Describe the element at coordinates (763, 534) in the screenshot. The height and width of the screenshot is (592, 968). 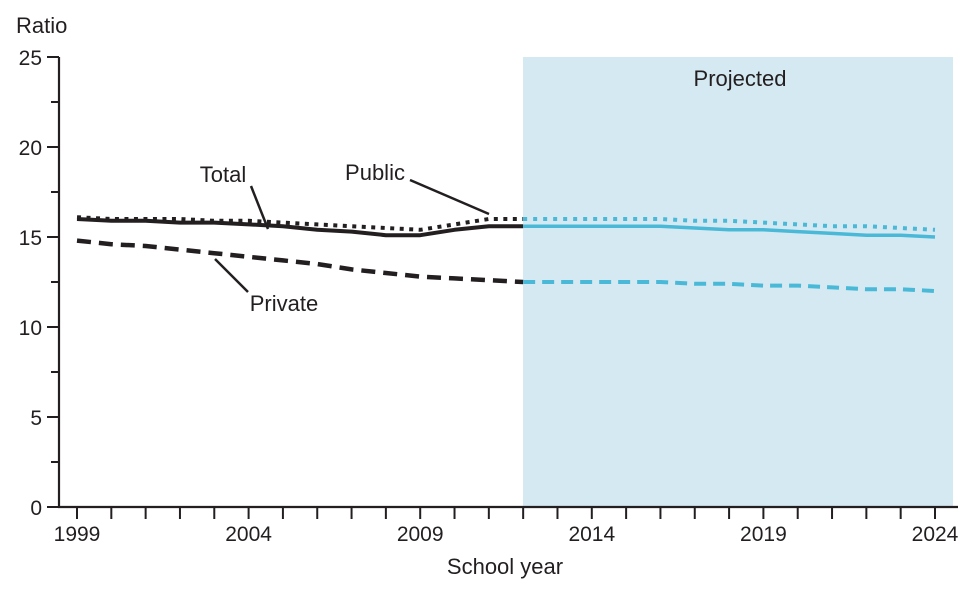
I see `x-tick-label: 2019` at that location.